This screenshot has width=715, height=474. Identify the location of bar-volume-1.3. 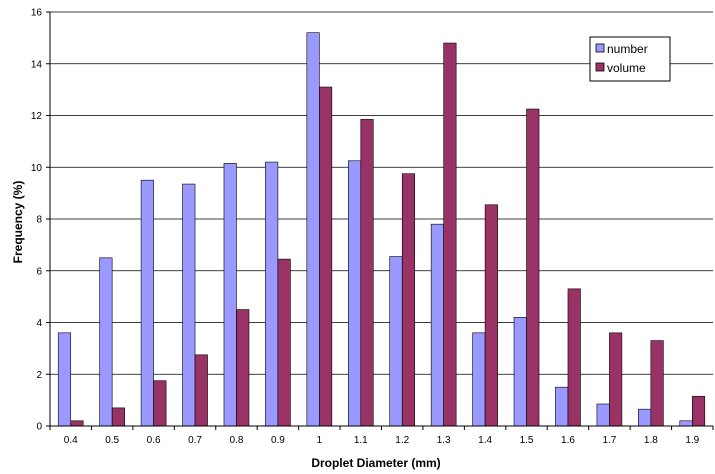
(450, 234).